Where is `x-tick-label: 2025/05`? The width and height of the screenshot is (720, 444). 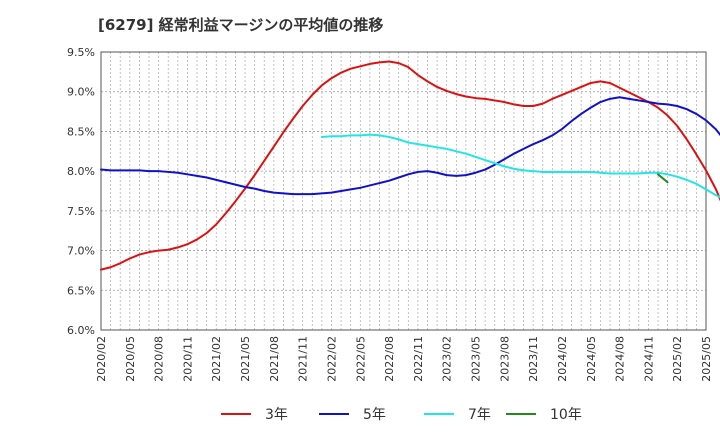
x-tick-label: 2025/05 is located at coordinates (706, 359).